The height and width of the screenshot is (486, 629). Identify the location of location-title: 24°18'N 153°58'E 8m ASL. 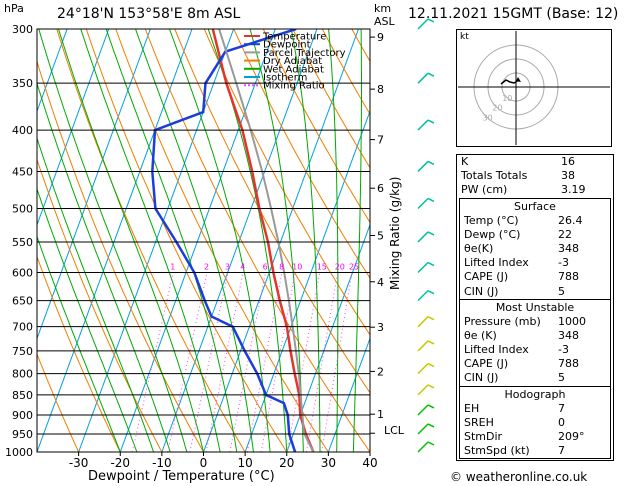
(149, 14).